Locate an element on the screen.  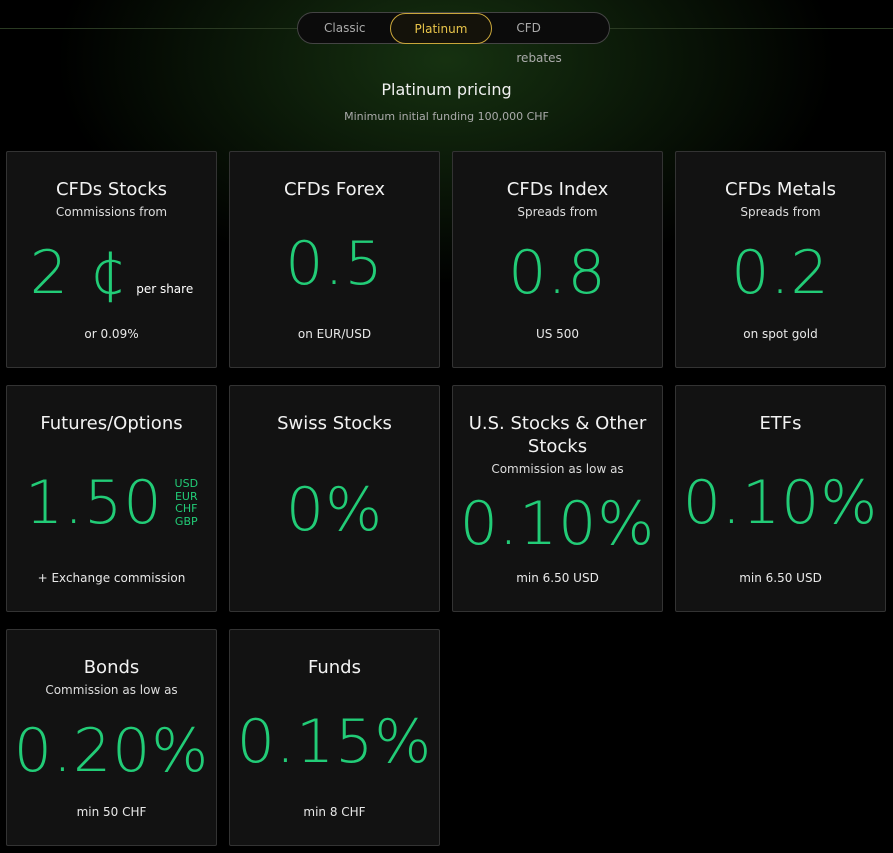
card-note: + Exchange commission is located at coordinates (111, 578).